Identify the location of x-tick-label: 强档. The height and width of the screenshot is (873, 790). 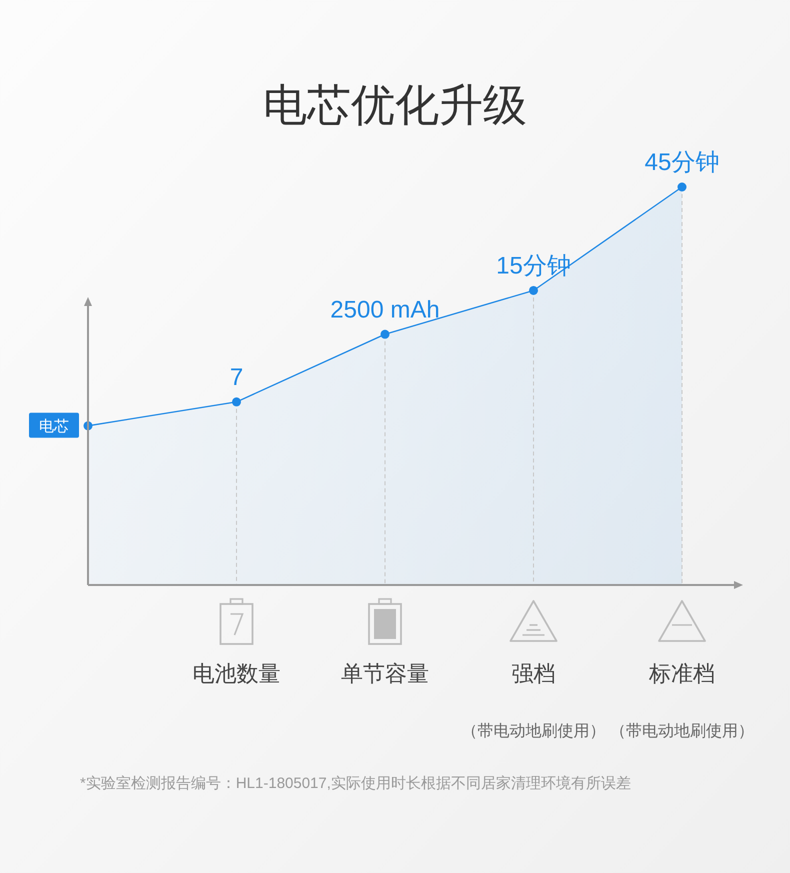
(534, 673).